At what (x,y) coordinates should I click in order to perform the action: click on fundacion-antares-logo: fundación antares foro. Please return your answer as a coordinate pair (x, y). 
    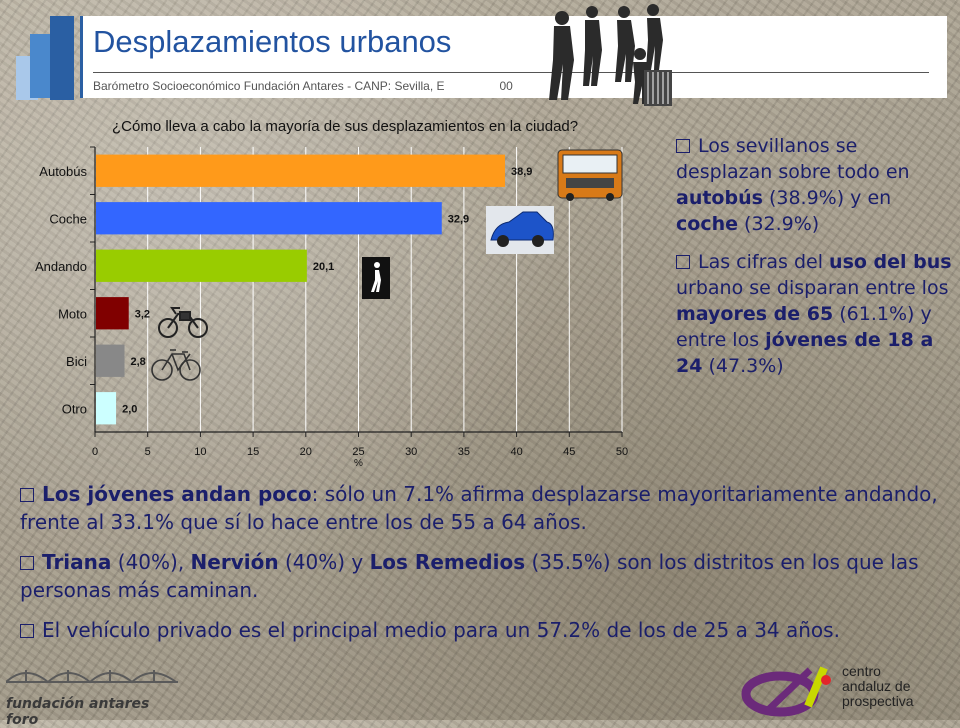
    Looking at the image, I should click on (91, 694).